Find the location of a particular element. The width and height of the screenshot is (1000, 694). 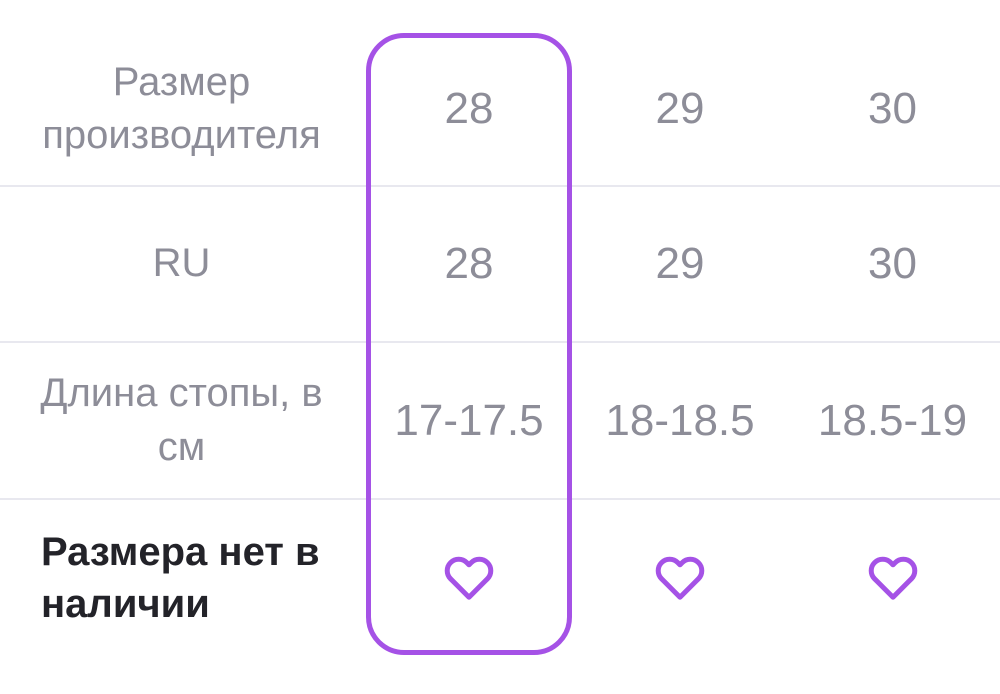

size-option-29: 29 is located at coordinates (680, 108).